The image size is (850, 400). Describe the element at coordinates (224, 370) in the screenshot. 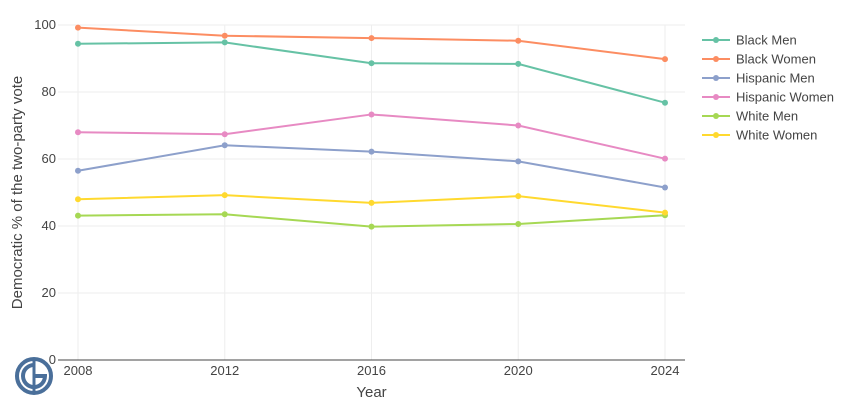

I see `x-tick-label: 2012` at that location.